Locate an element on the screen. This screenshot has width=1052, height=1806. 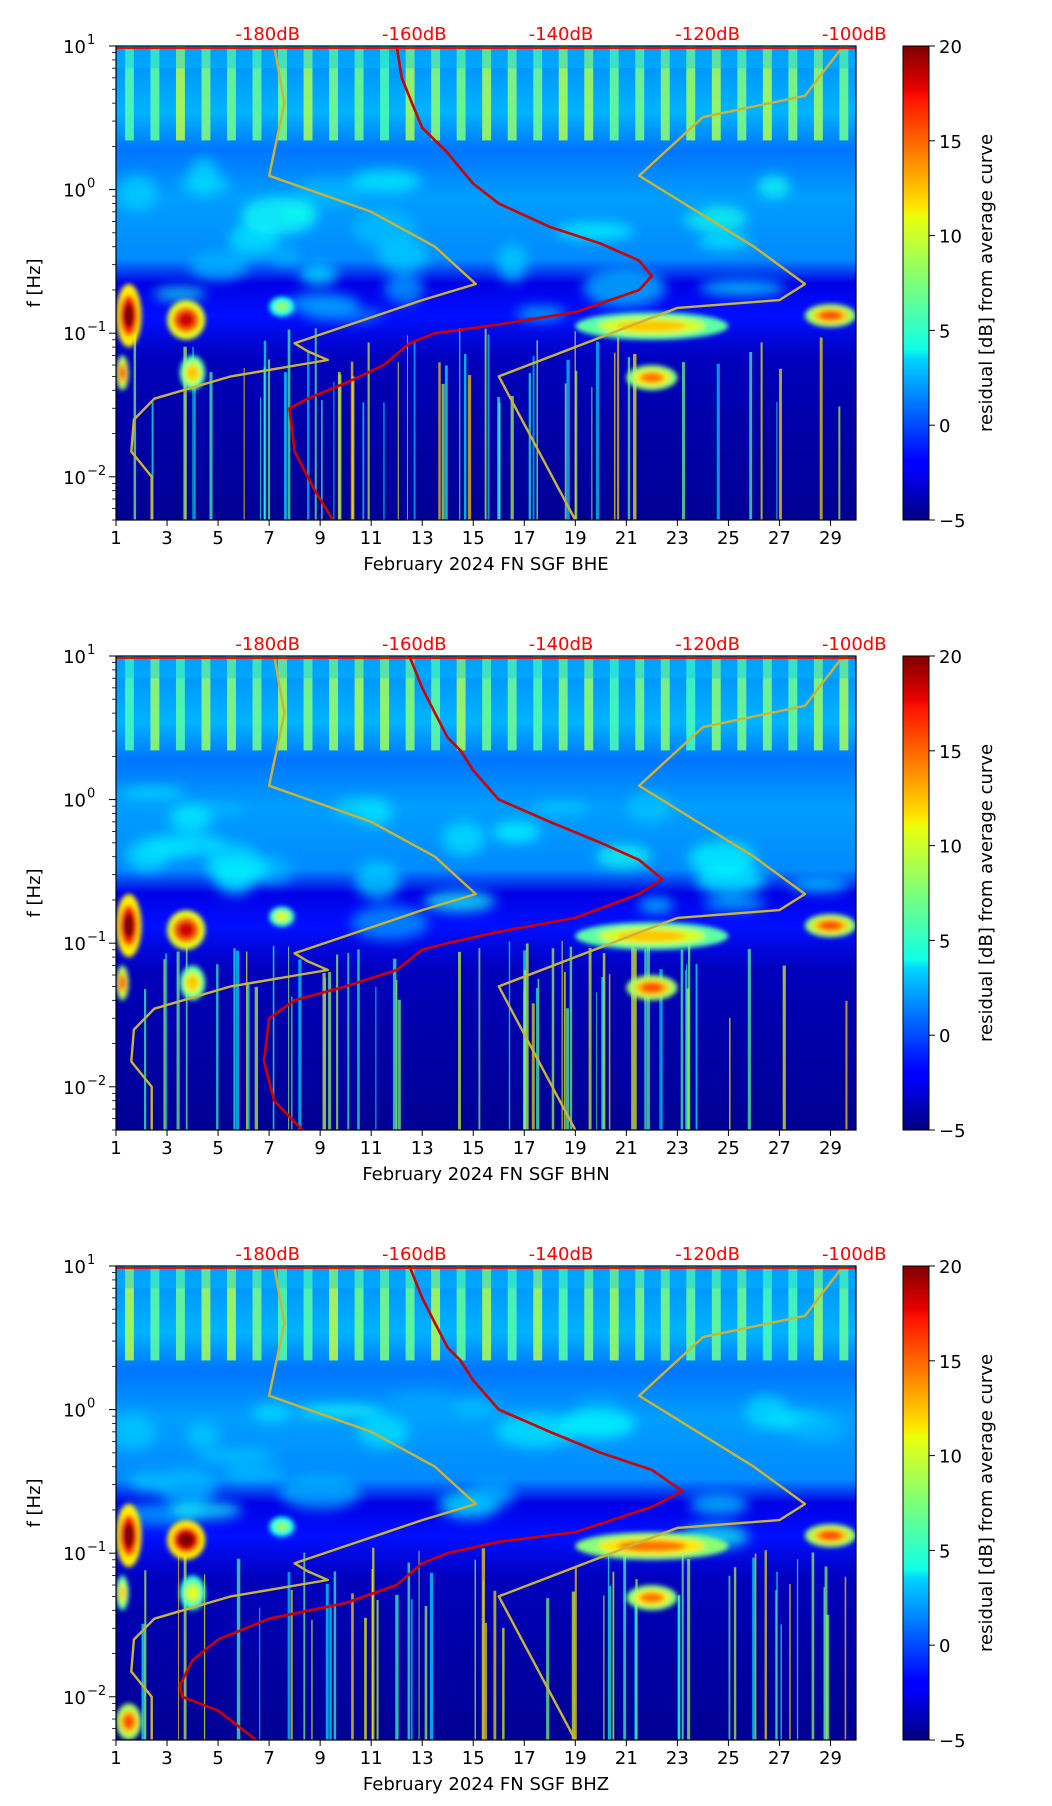
lf-transients is located at coordinates (495, 1034).